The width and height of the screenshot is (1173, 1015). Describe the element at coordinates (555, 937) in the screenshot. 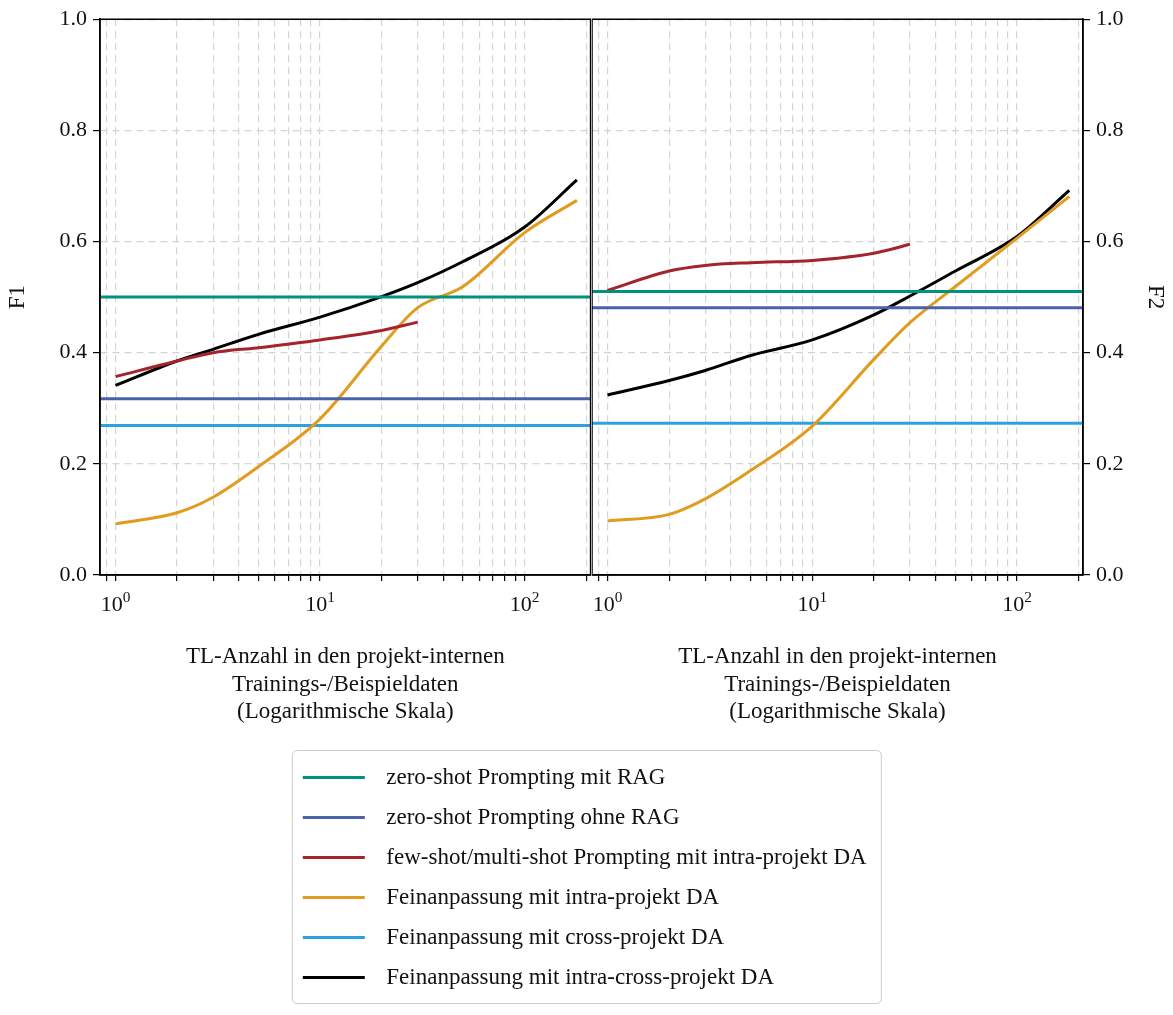

I see `legend-label: Feinanpassung mit cross-projekt DA` at that location.